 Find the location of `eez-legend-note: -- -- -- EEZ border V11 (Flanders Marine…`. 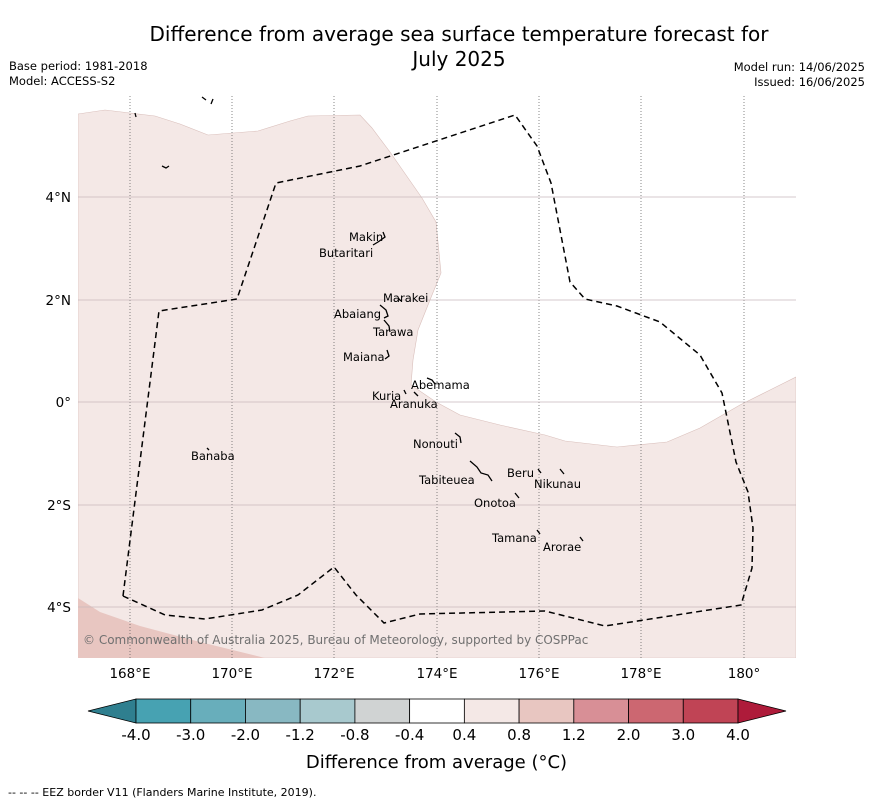

eez-legend-note: -- -- -- EEZ border V11 (Flanders Marine… is located at coordinates (162, 792).